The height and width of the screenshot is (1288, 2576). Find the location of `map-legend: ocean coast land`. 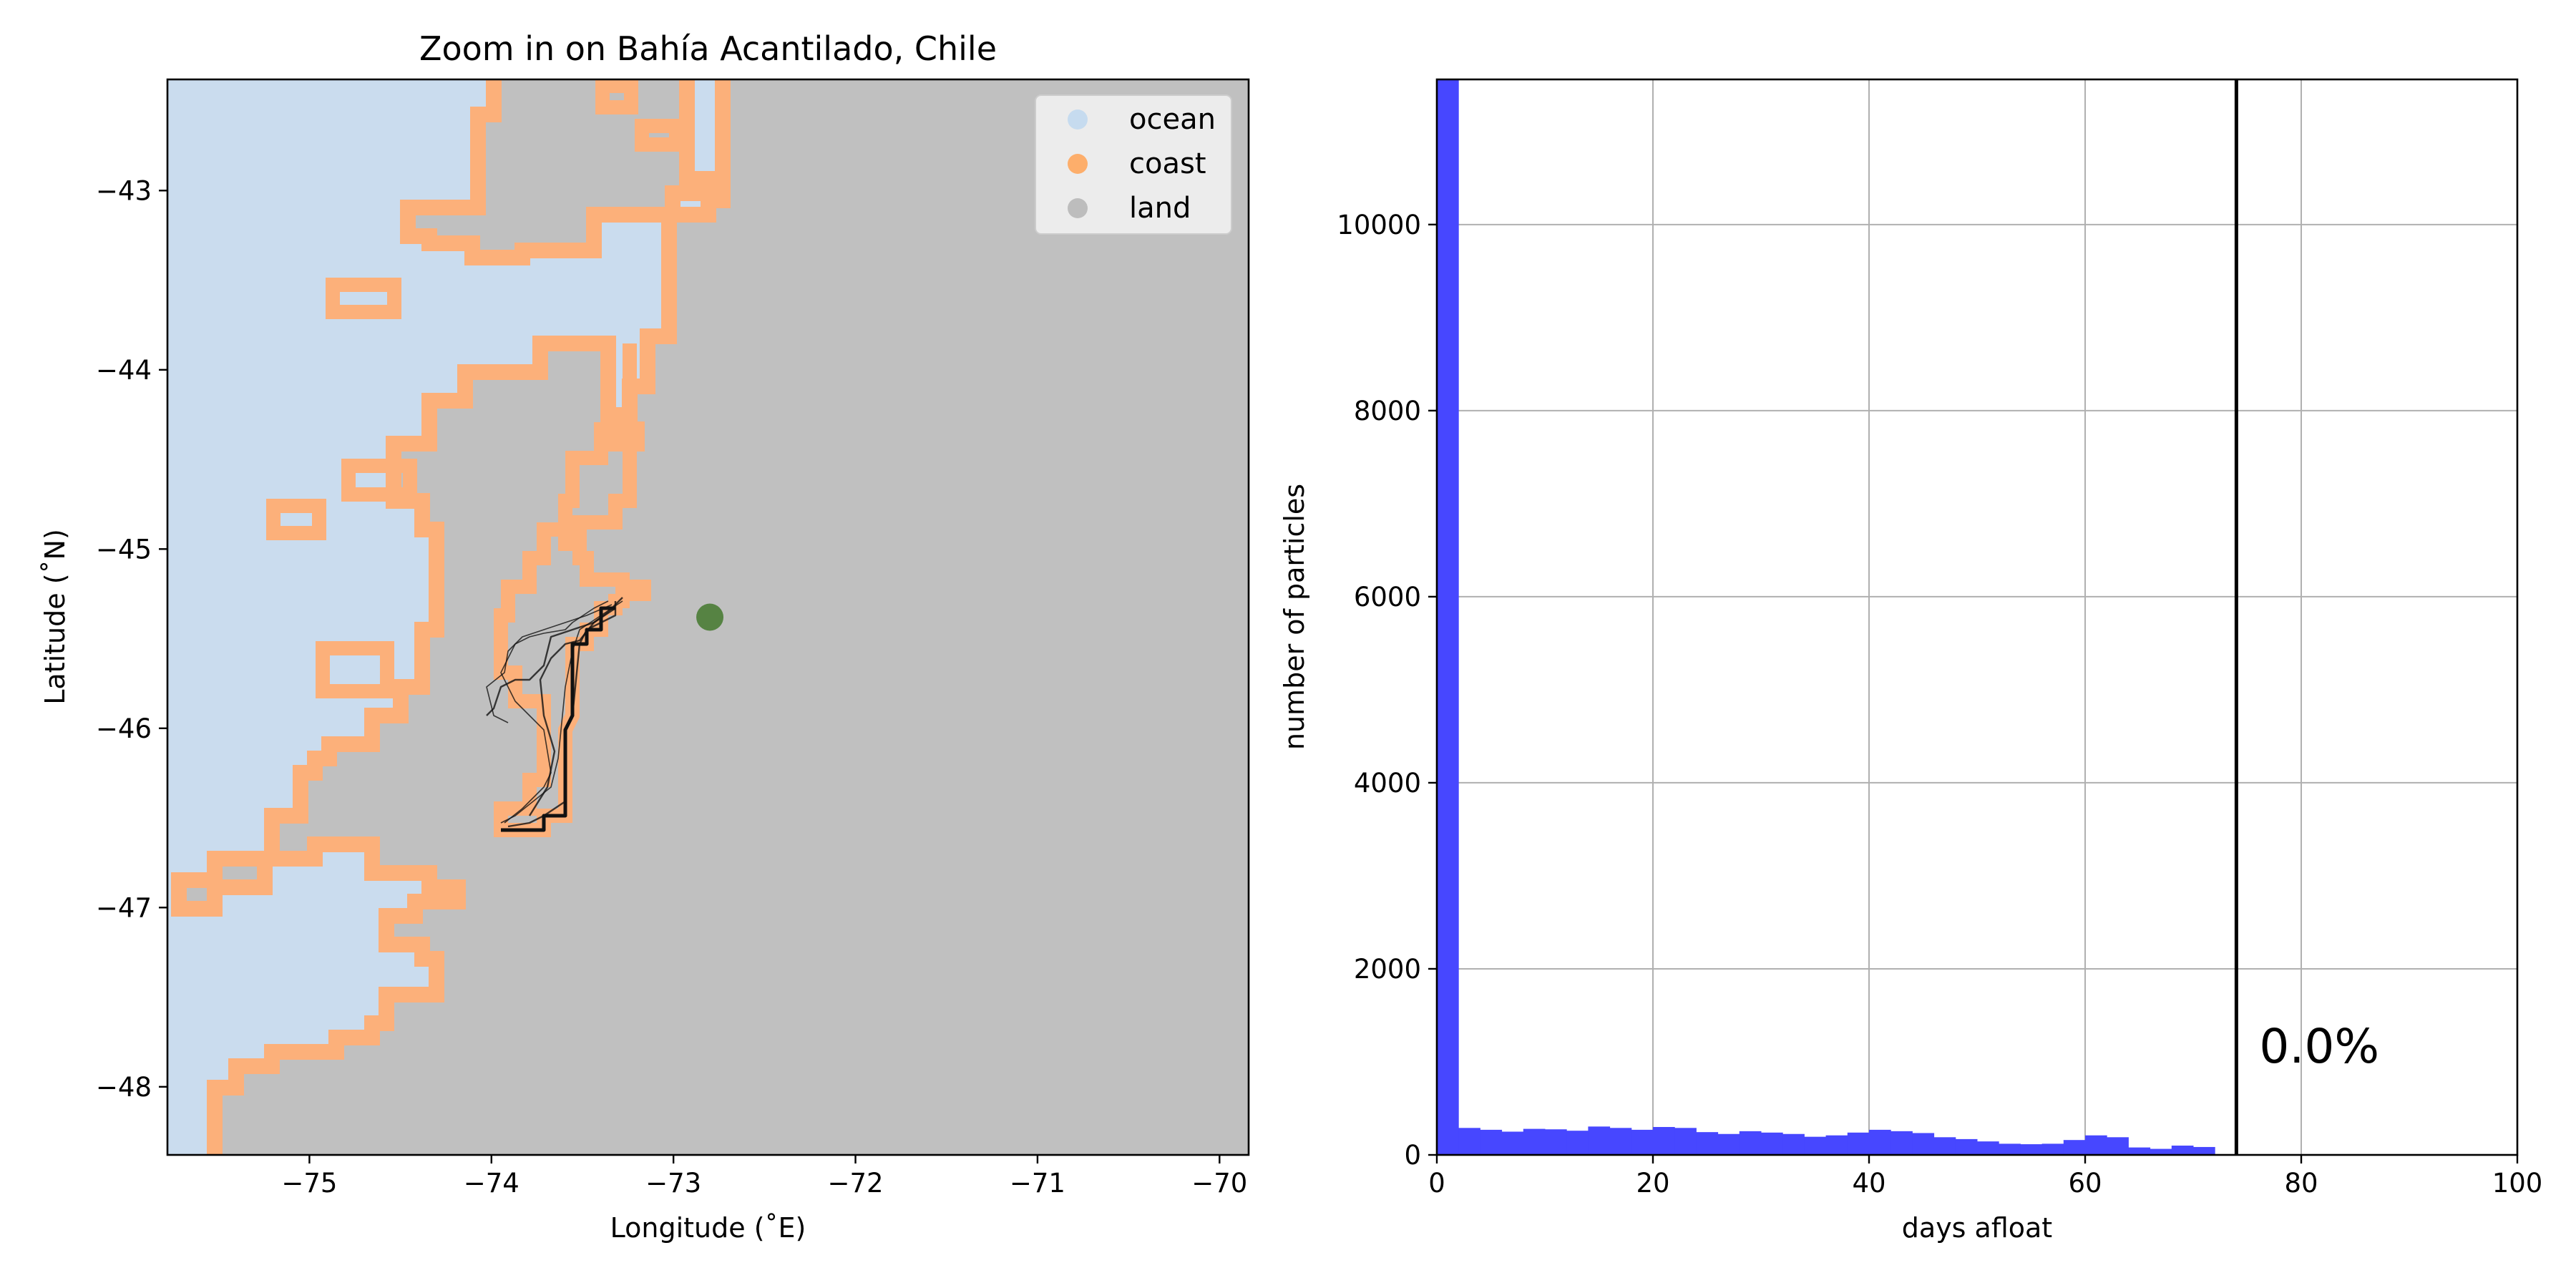

map-legend: ocean coast land is located at coordinates (1133, 164).